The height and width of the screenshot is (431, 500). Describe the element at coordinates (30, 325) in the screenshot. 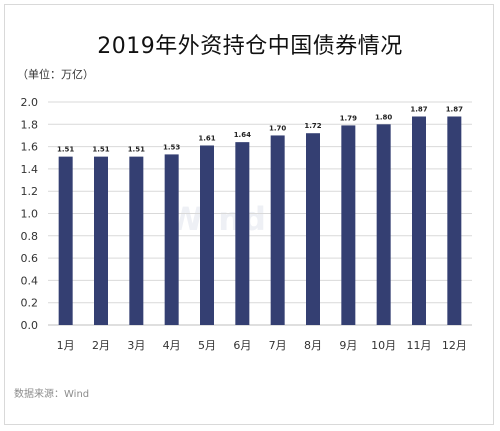

I see `y-tick-label: 0.0` at that location.